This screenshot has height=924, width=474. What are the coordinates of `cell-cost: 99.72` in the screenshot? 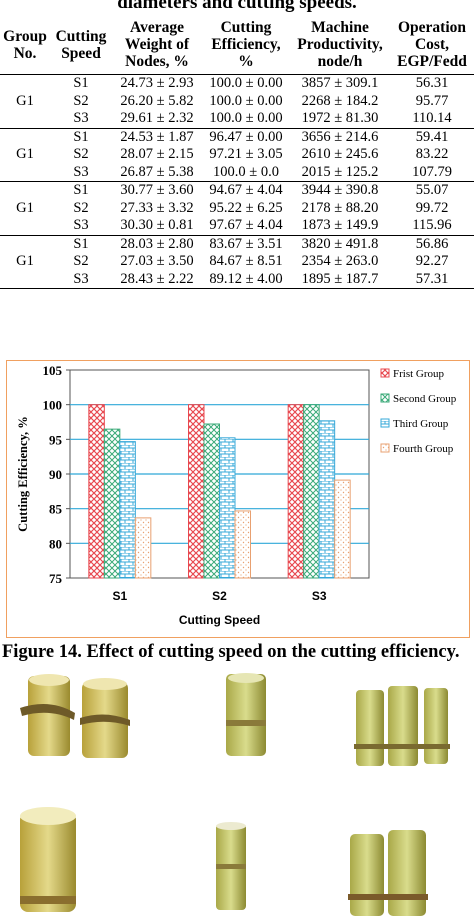 It's located at (432, 207).